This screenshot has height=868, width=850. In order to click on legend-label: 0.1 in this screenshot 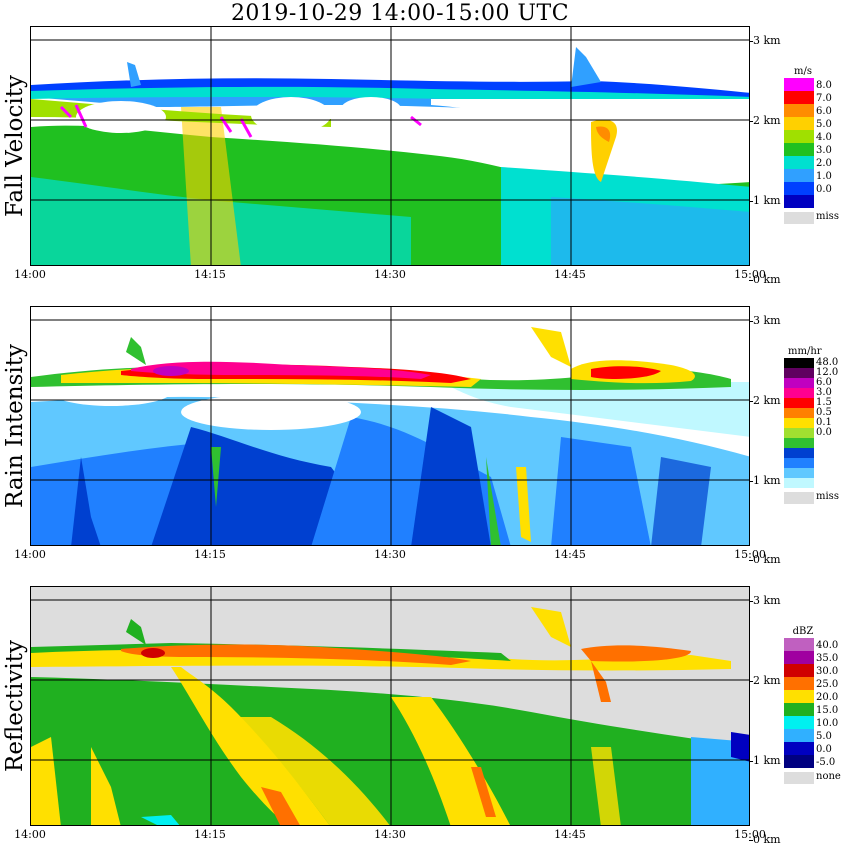, I will do `click(824, 422)`.